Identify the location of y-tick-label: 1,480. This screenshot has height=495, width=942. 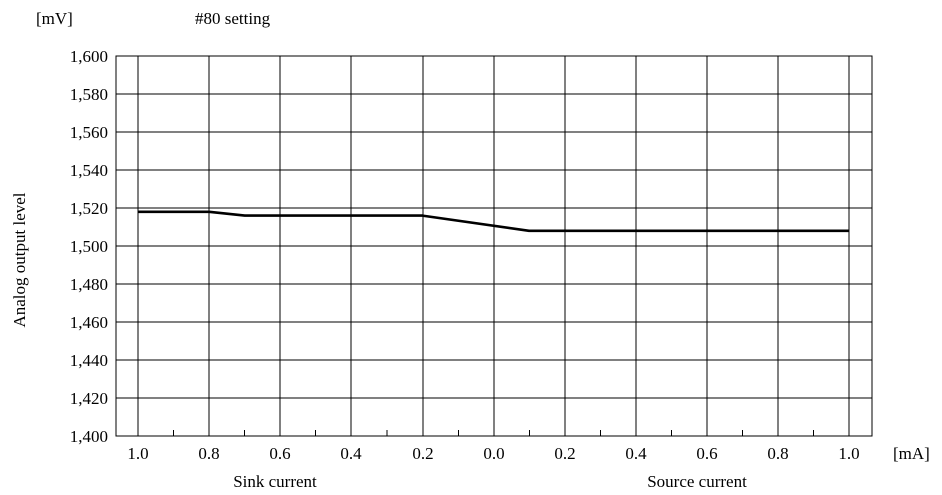
(89, 284).